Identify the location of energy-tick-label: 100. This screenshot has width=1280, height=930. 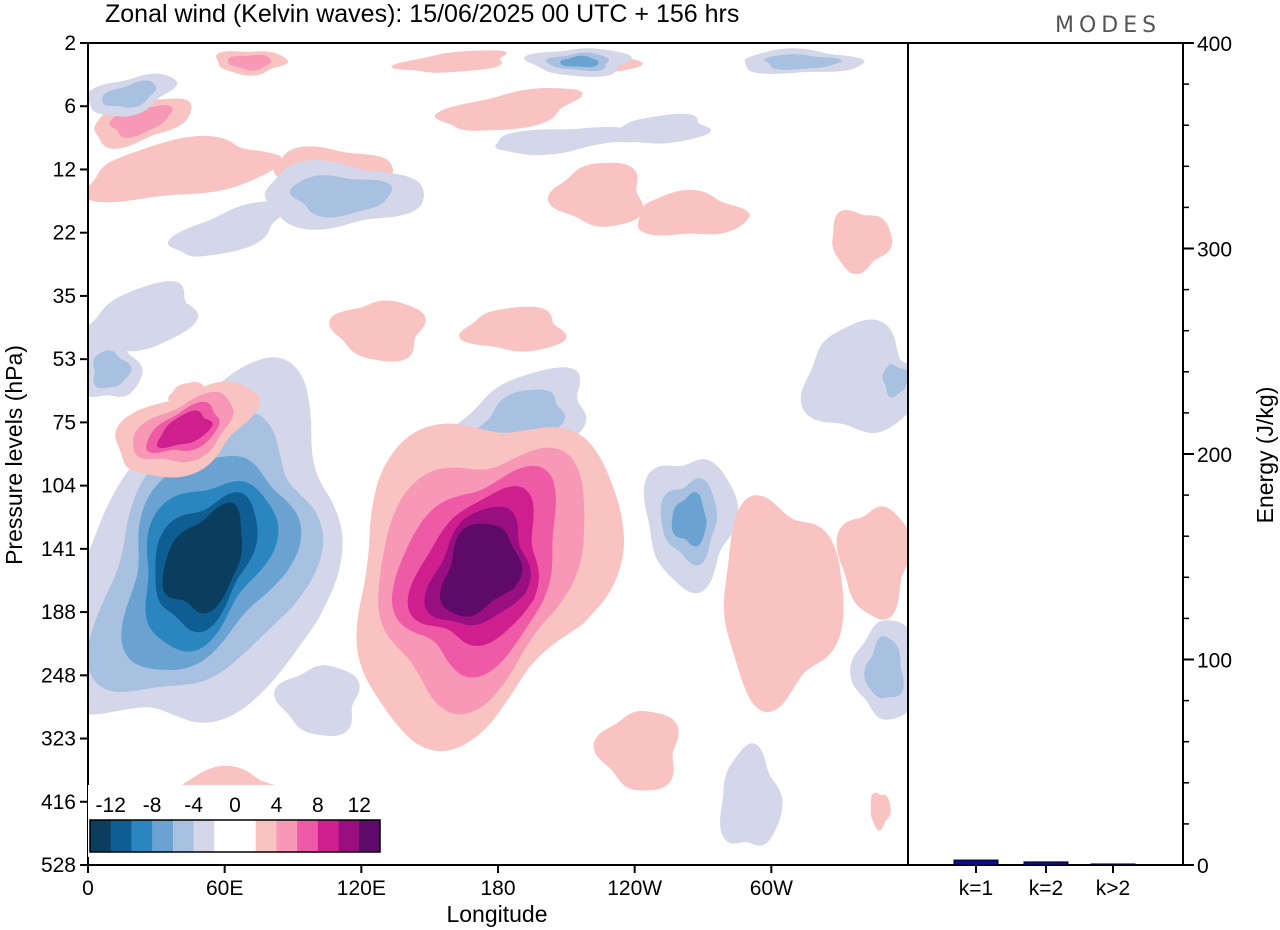
(1214, 661).